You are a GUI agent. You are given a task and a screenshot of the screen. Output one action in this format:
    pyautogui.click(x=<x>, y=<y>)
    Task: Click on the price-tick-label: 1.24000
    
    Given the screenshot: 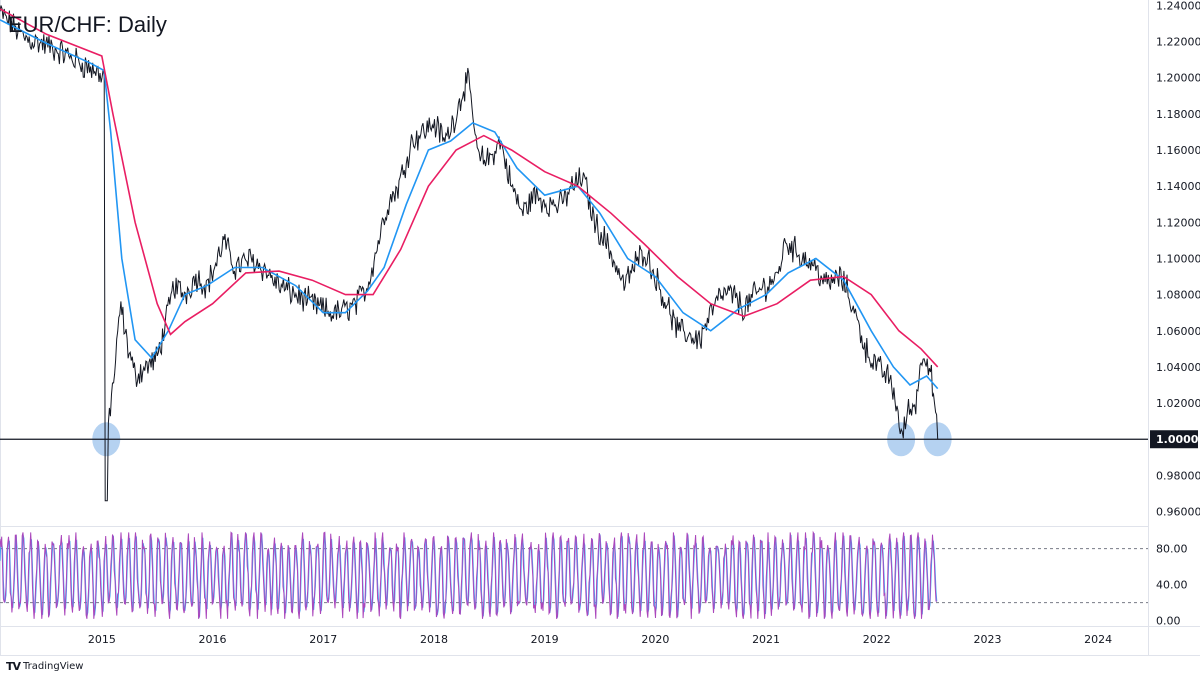 What is the action you would take?
    pyautogui.click(x=1178, y=6)
    